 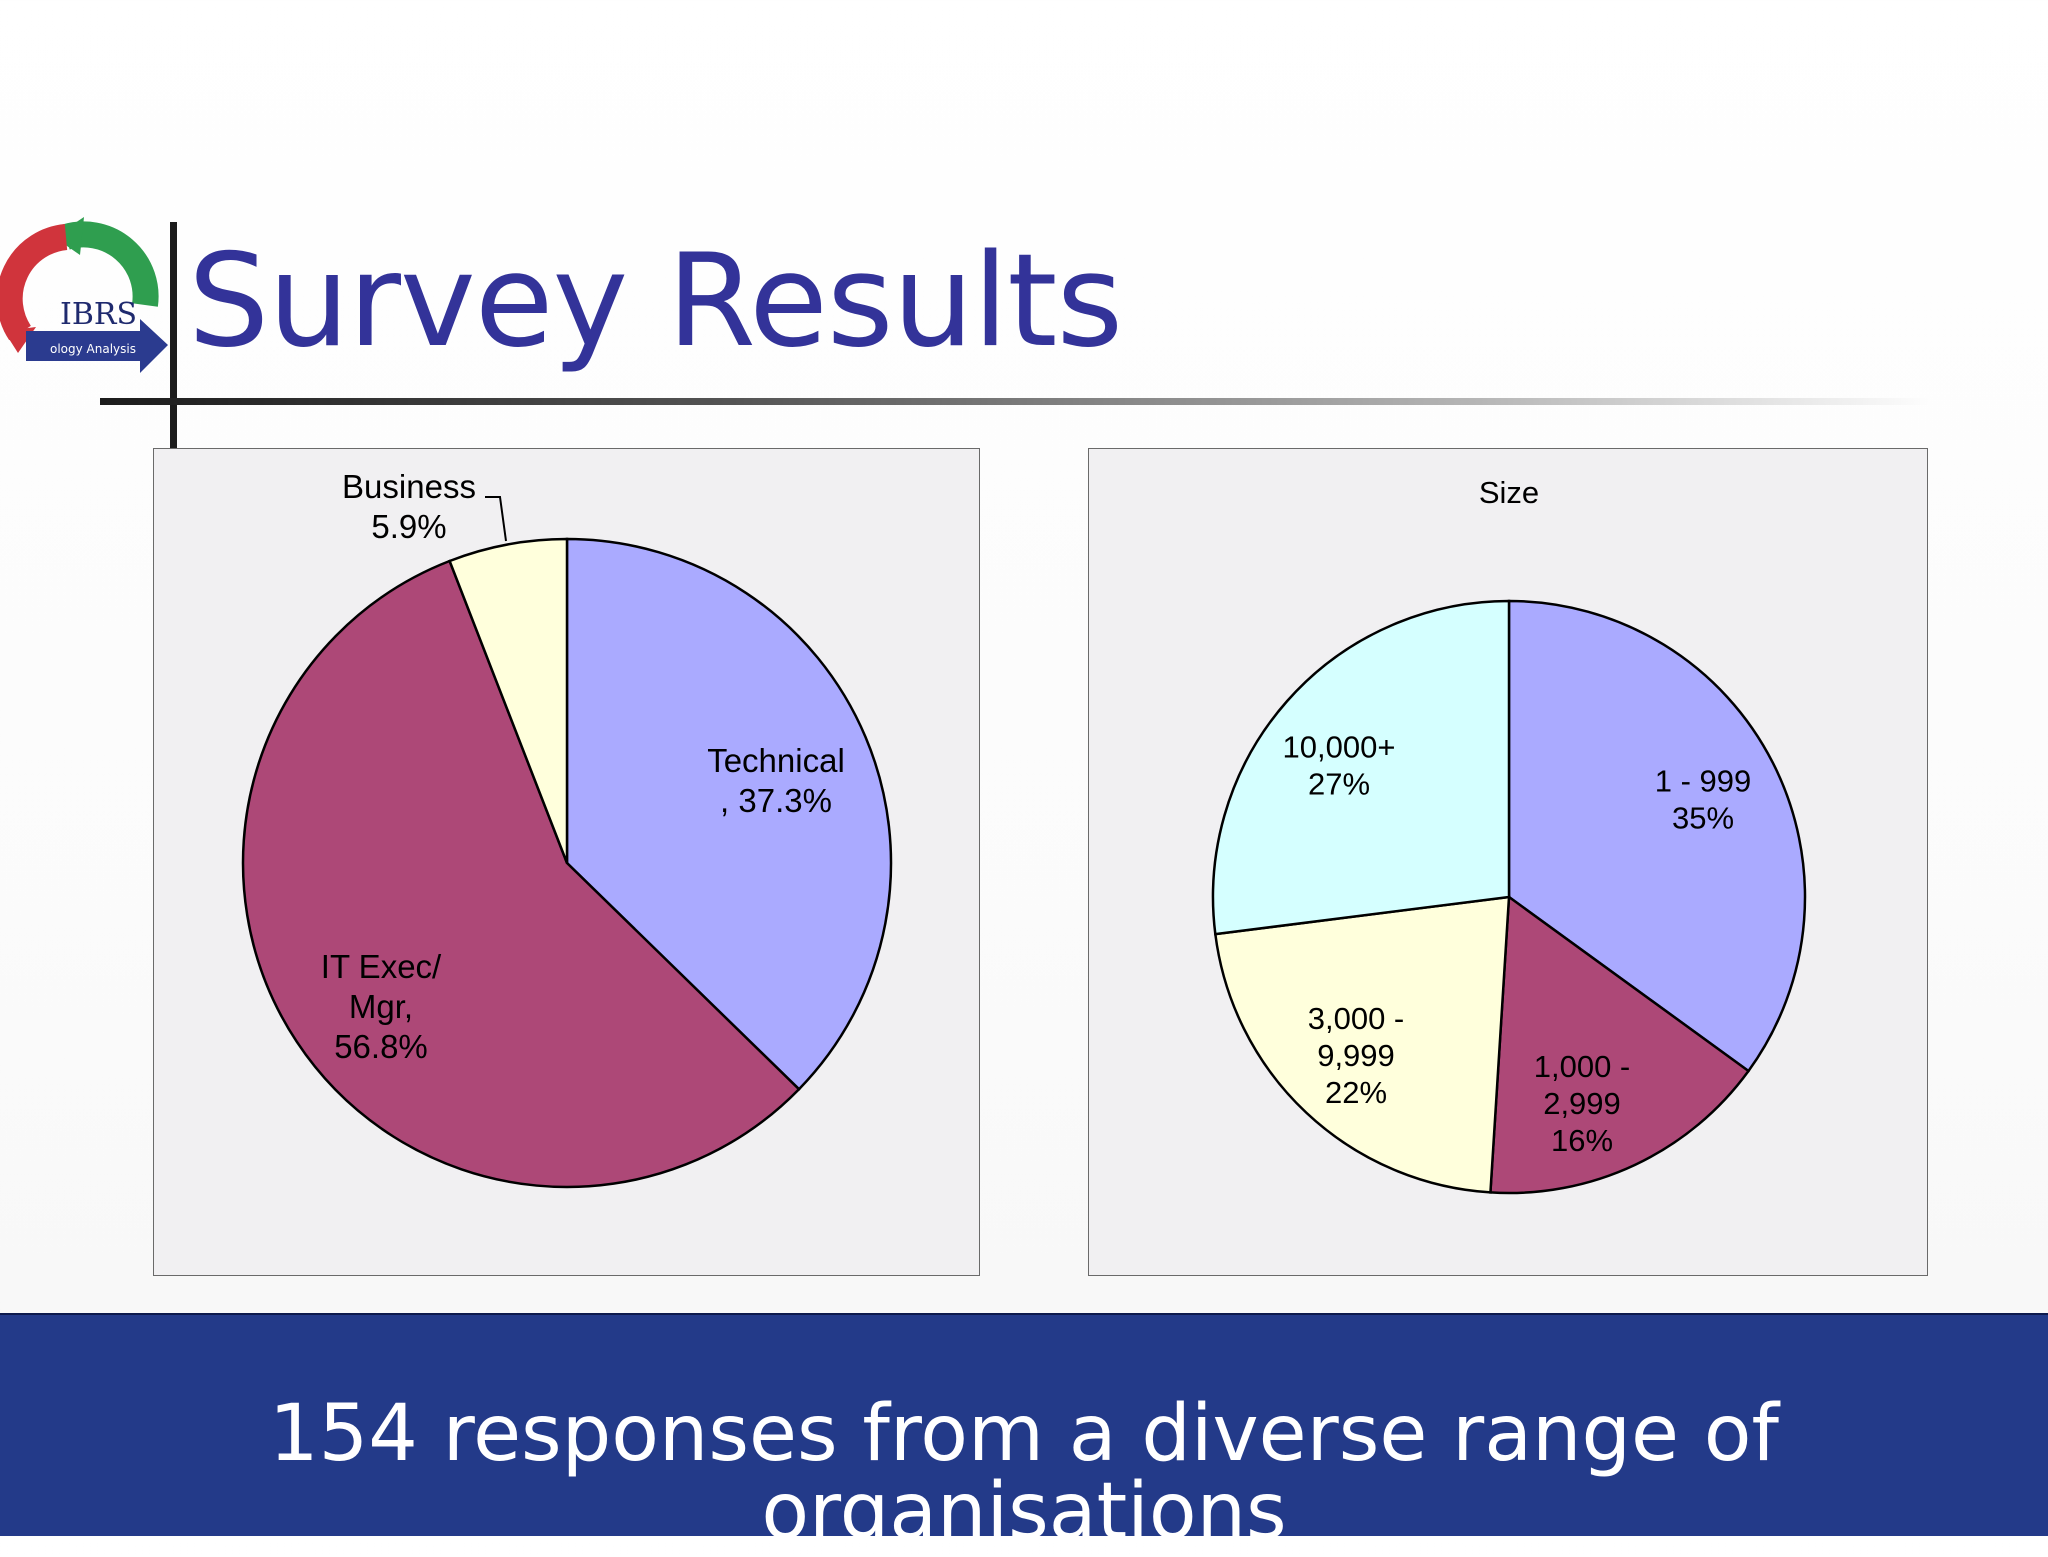 I want to click on title-horizontal-rule, so click(x=1015, y=401).